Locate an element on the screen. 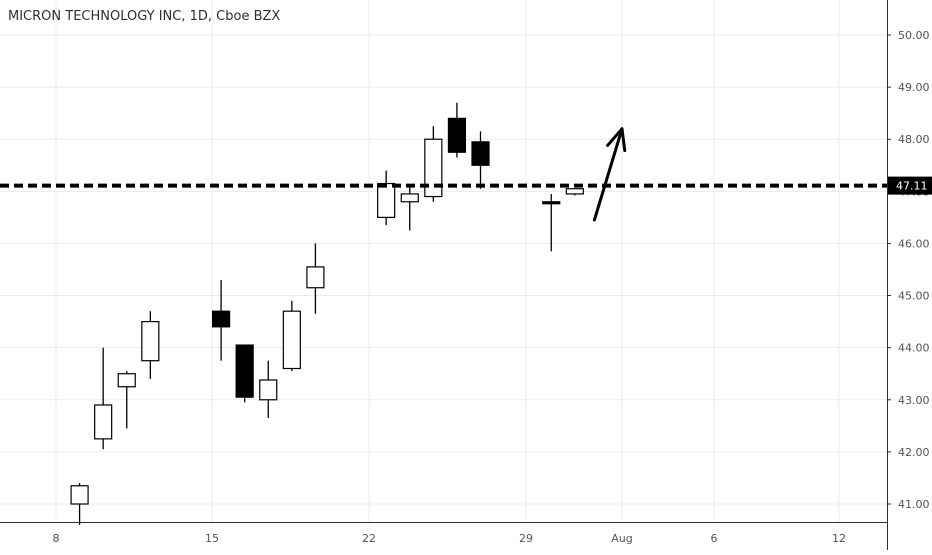 The image size is (932, 555). chart-title: MICRON TECHNOLOGY INC, 1D, Cboe BZX is located at coordinates (144, 16).